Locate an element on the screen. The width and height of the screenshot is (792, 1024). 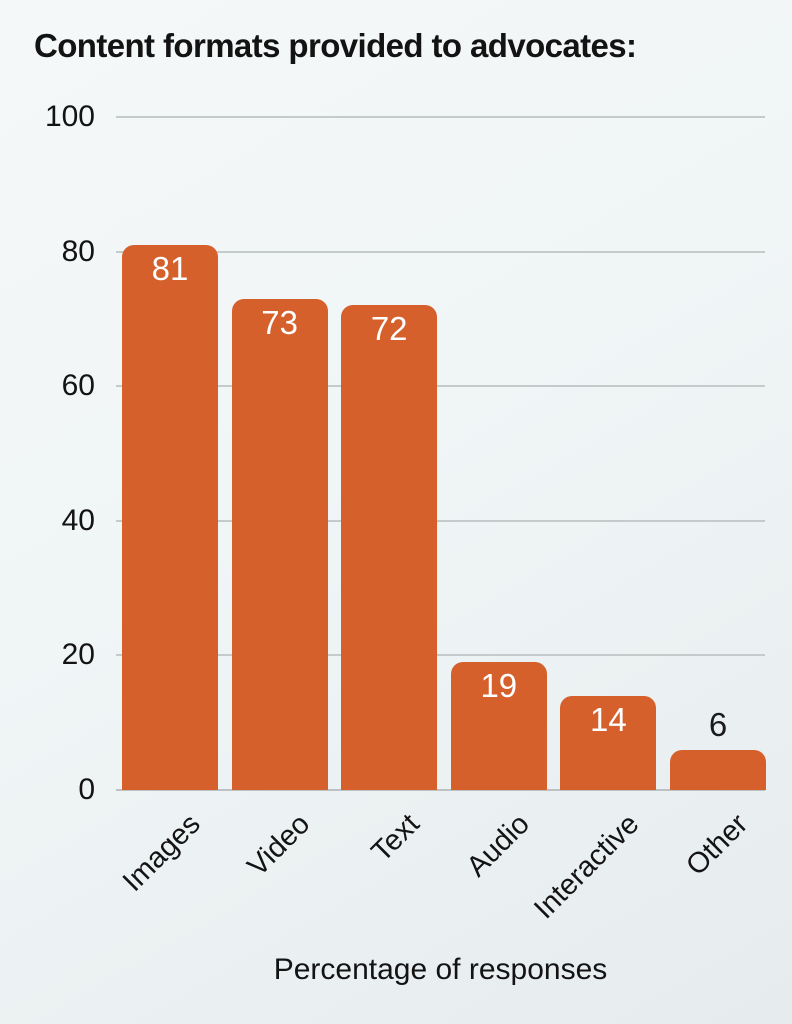
bar-value-other: 6 is located at coordinates (718, 724).